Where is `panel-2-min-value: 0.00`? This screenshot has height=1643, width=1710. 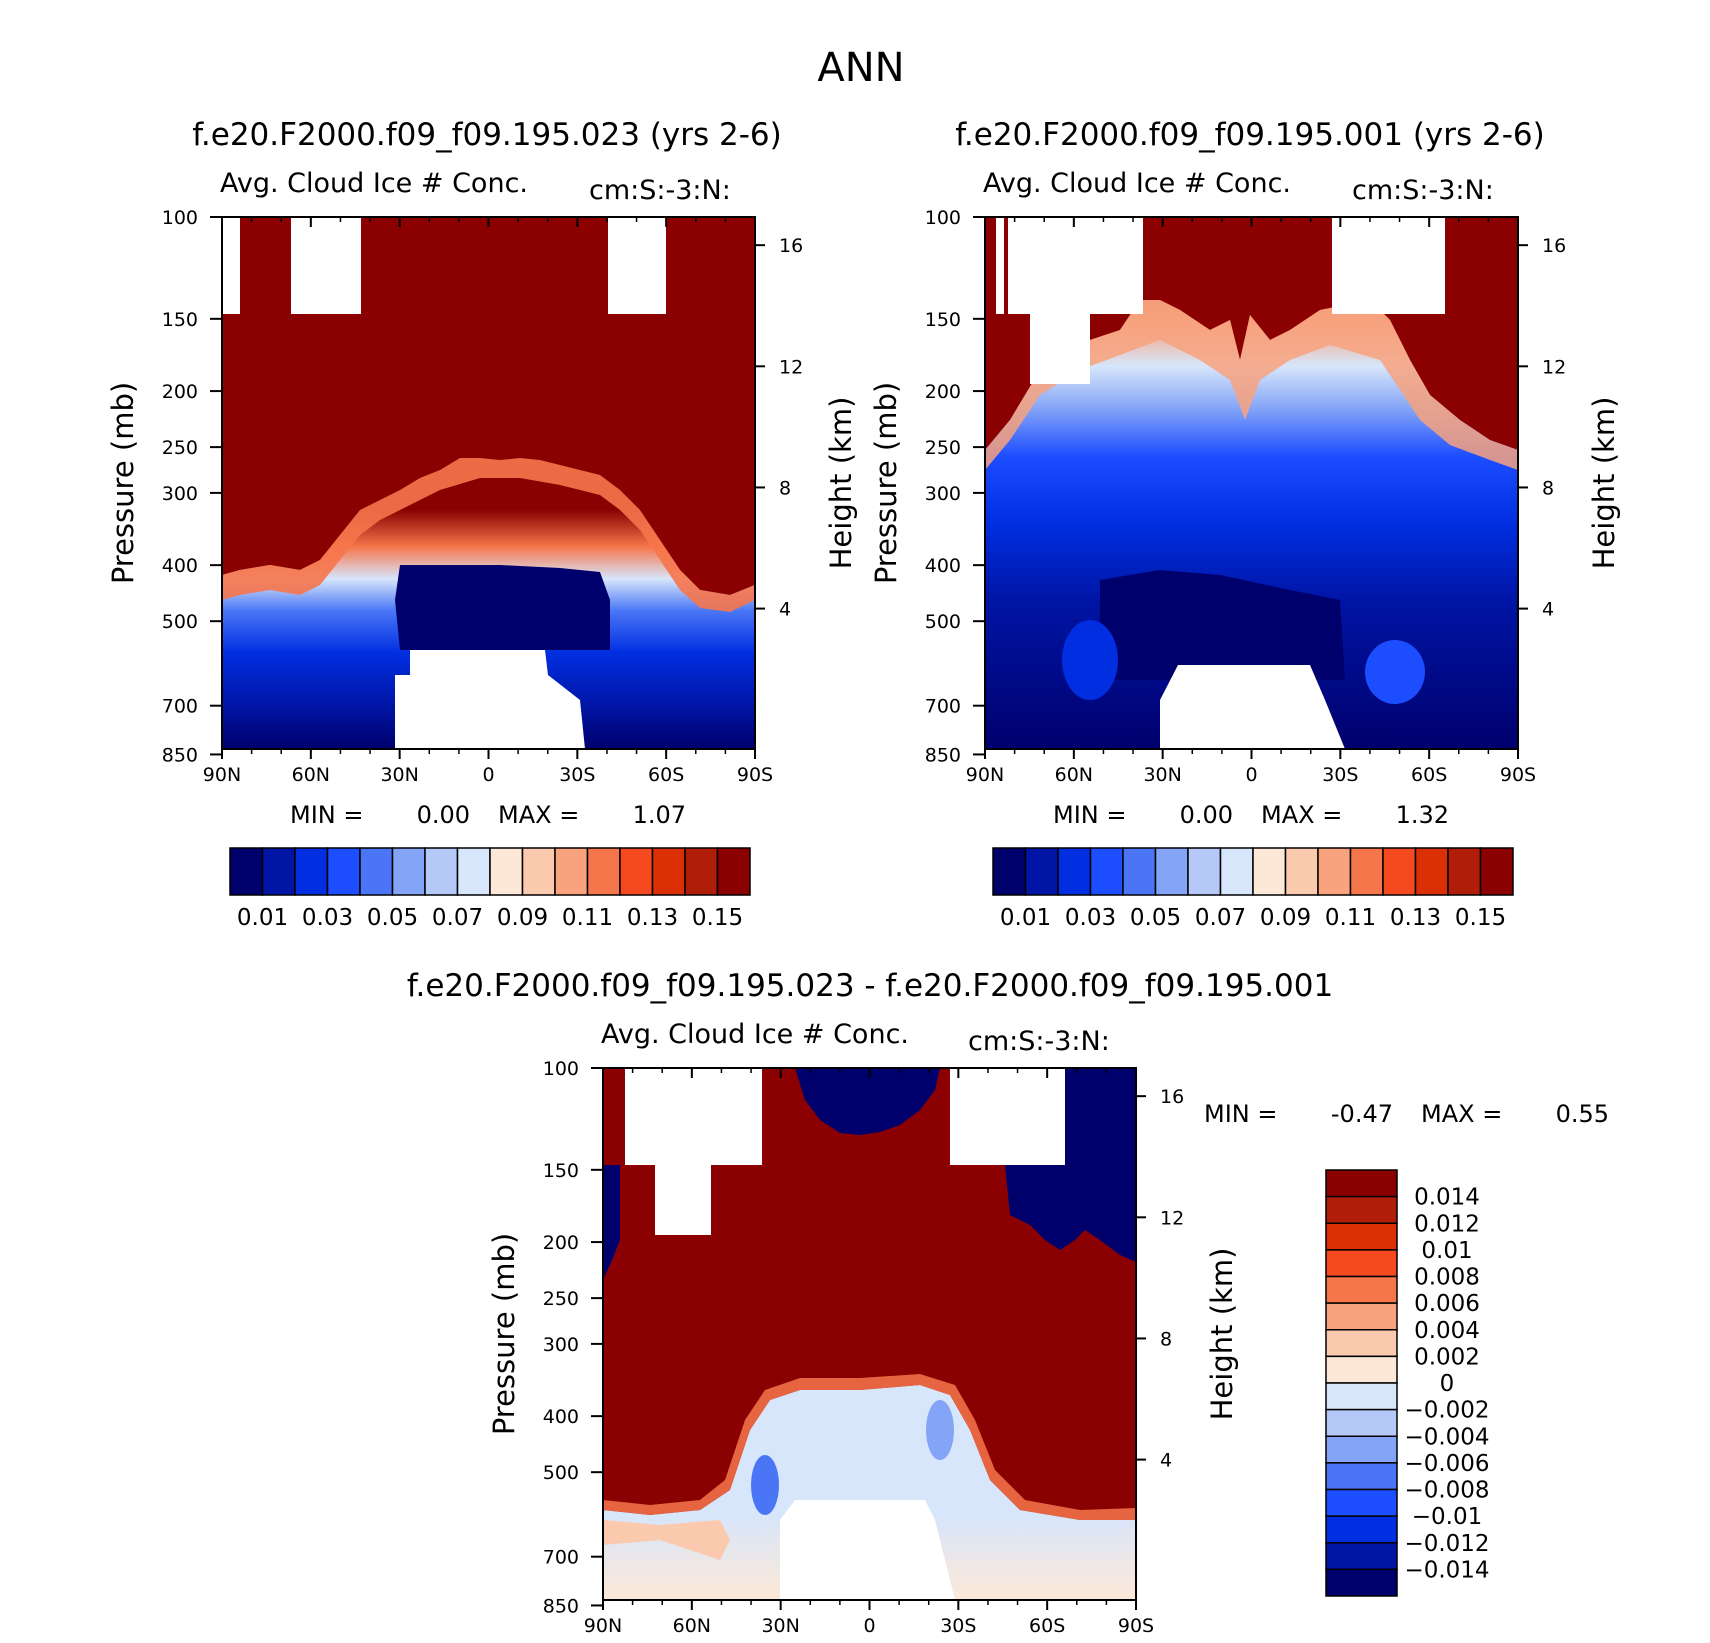 panel-2-min-value: 0.00 is located at coordinates (1206, 815).